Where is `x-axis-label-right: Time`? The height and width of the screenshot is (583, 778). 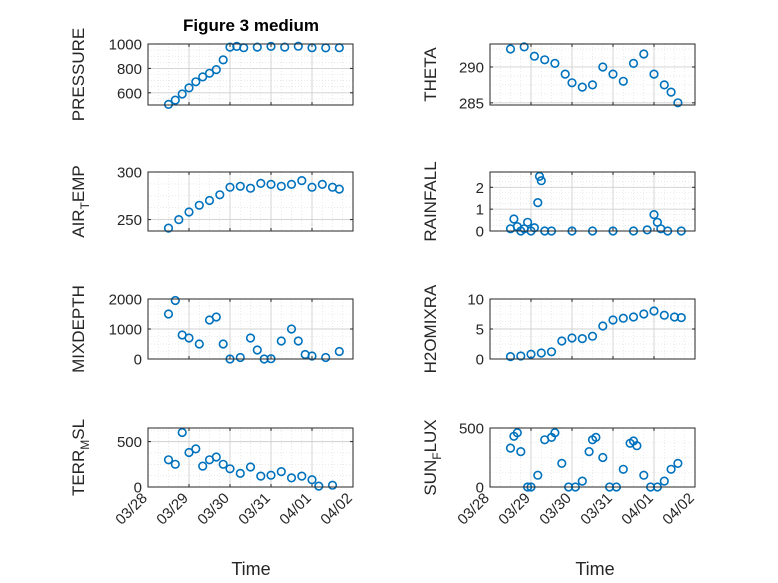 x-axis-label-right: Time is located at coordinates (594, 569).